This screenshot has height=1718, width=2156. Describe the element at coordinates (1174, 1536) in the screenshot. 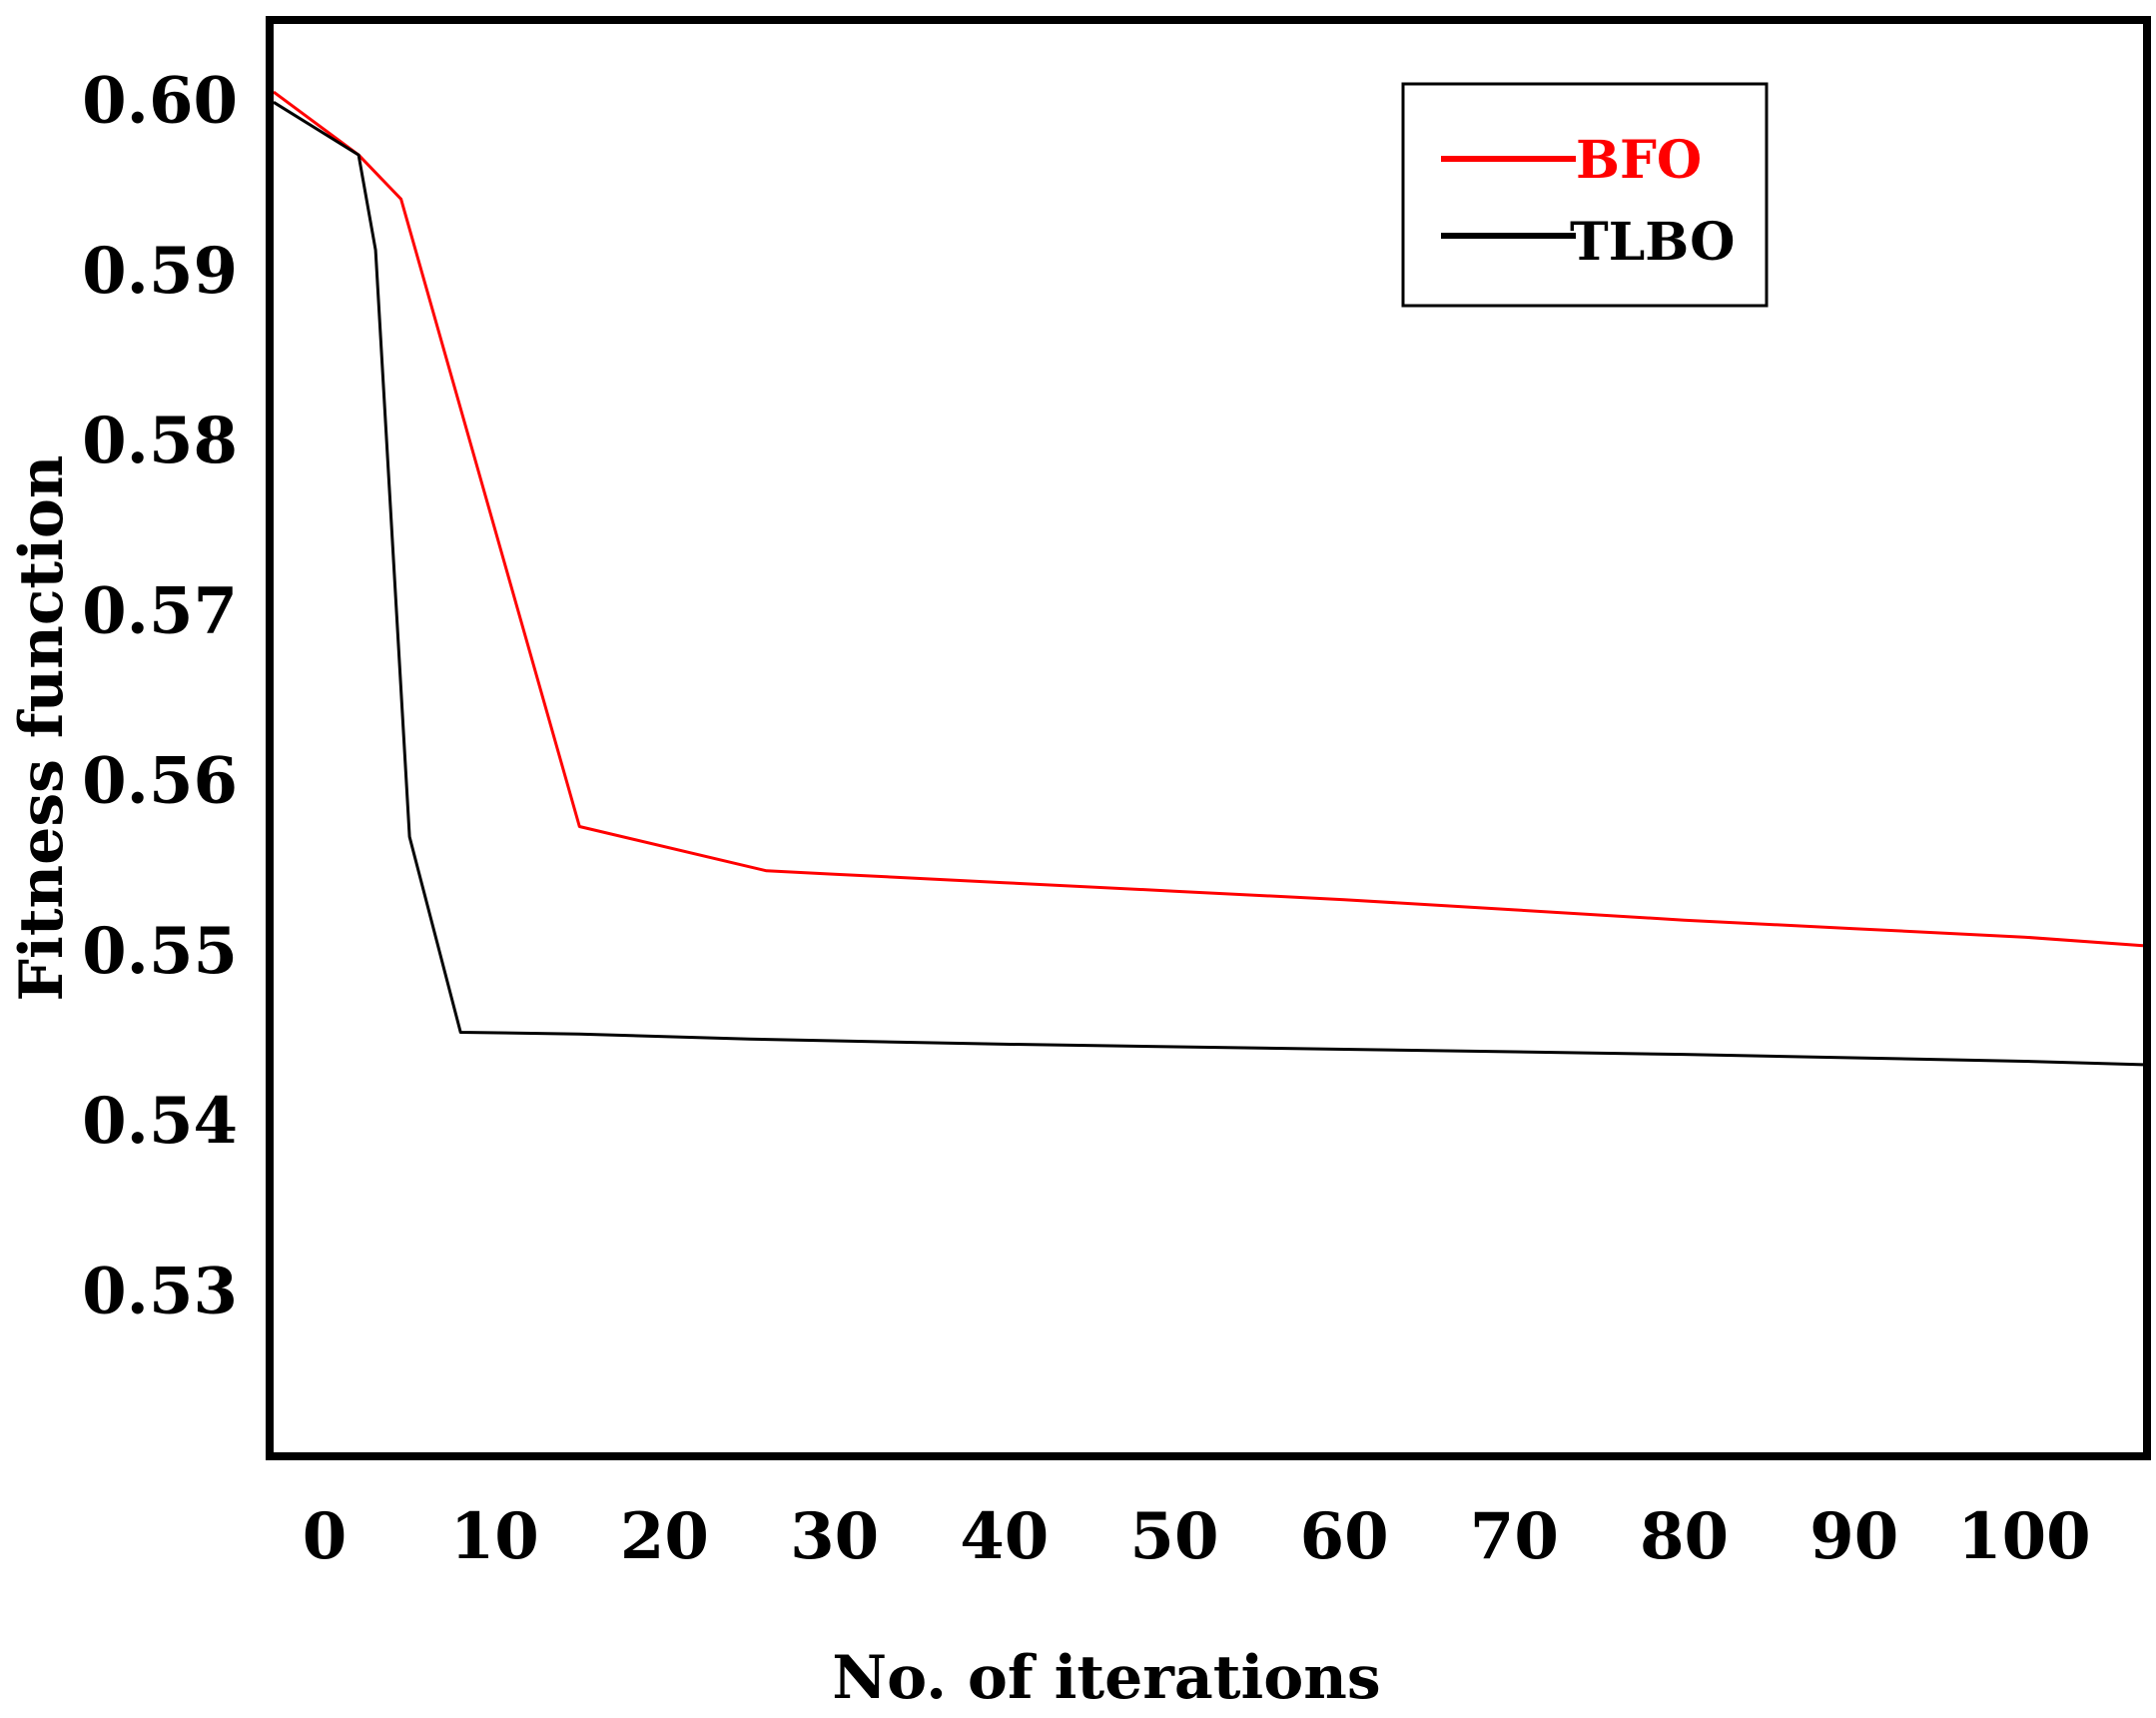

I see `x-tick-label: 50` at that location.